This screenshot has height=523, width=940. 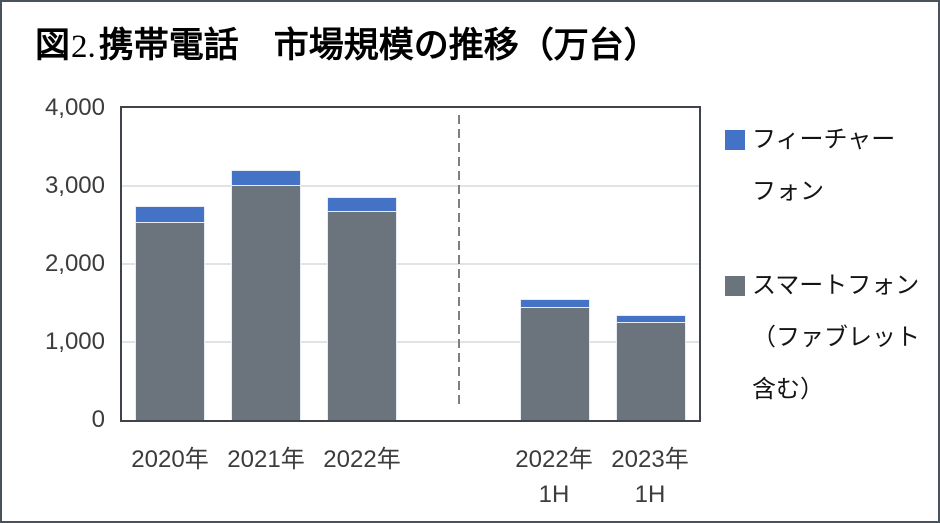 What do you see at coordinates (362, 477) in the screenshot?
I see `x-tick-label: 2022年` at bounding box center [362, 477].